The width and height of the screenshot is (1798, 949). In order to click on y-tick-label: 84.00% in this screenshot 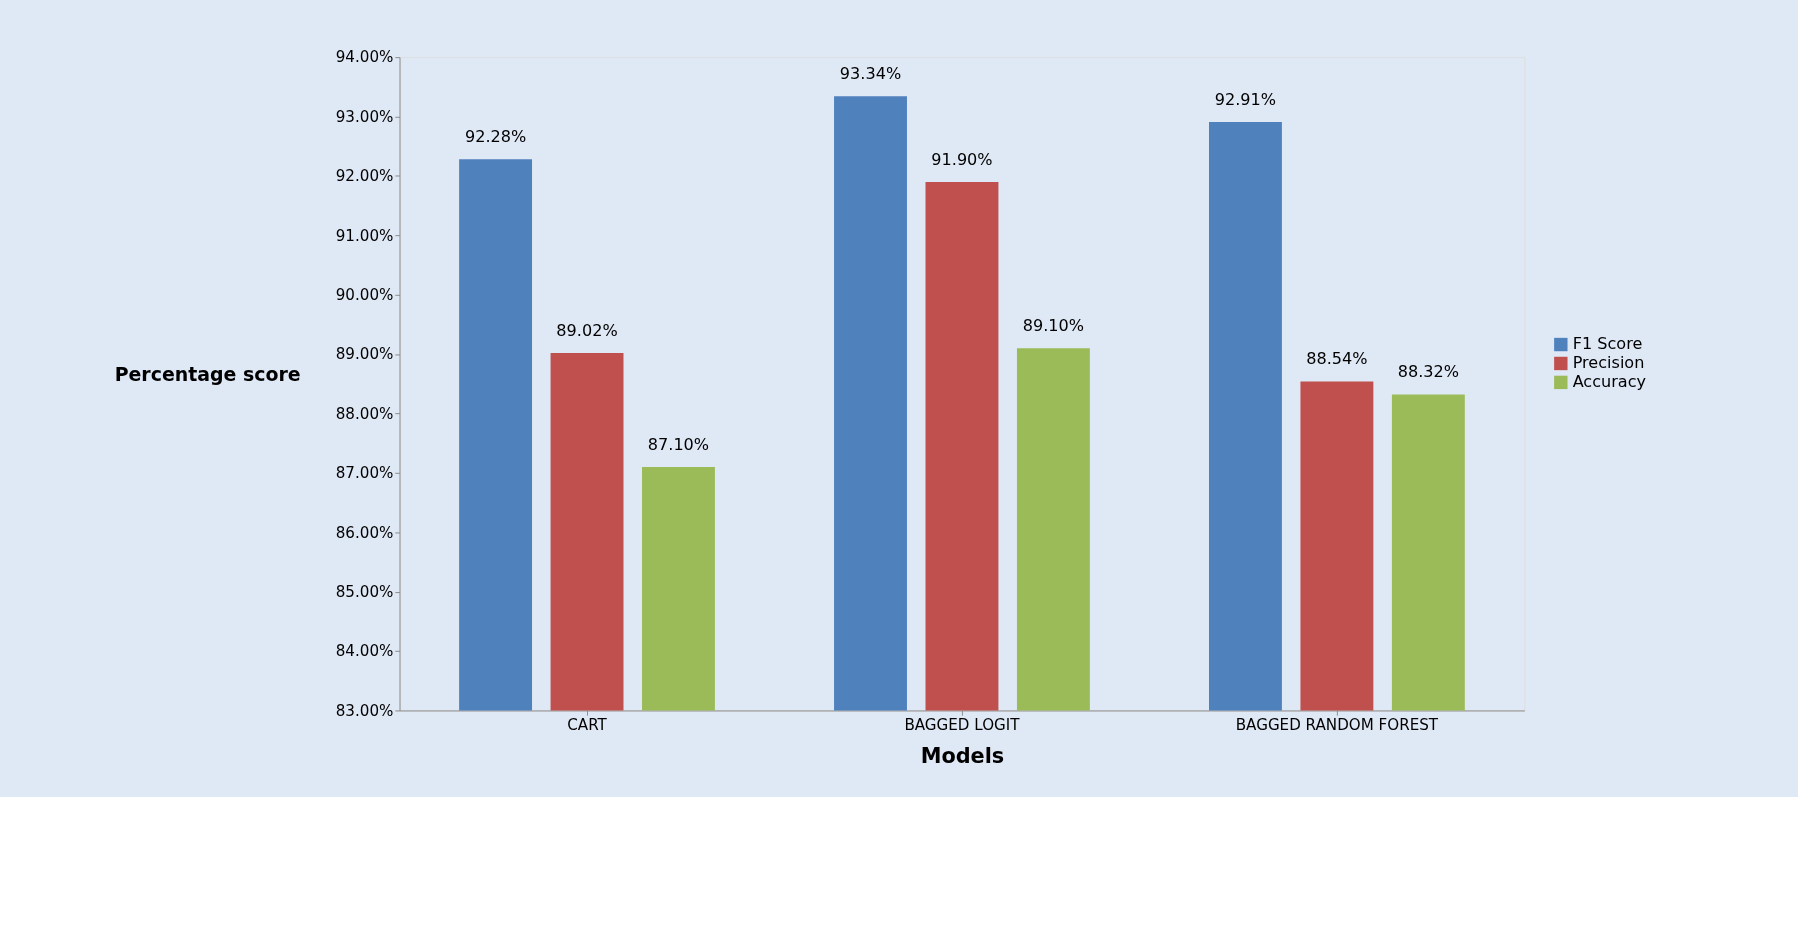, I will do `click(364, 651)`.